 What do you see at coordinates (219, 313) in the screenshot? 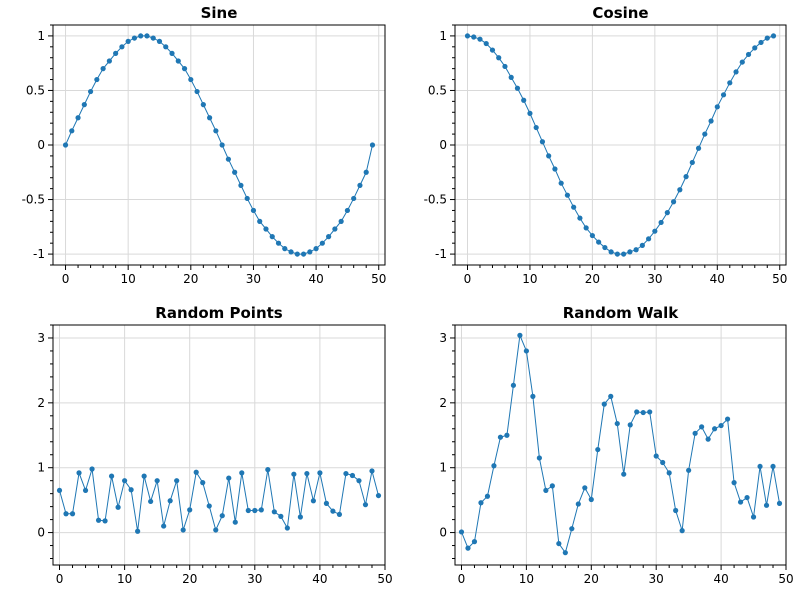
I see `chart-title: Random Points` at bounding box center [219, 313].